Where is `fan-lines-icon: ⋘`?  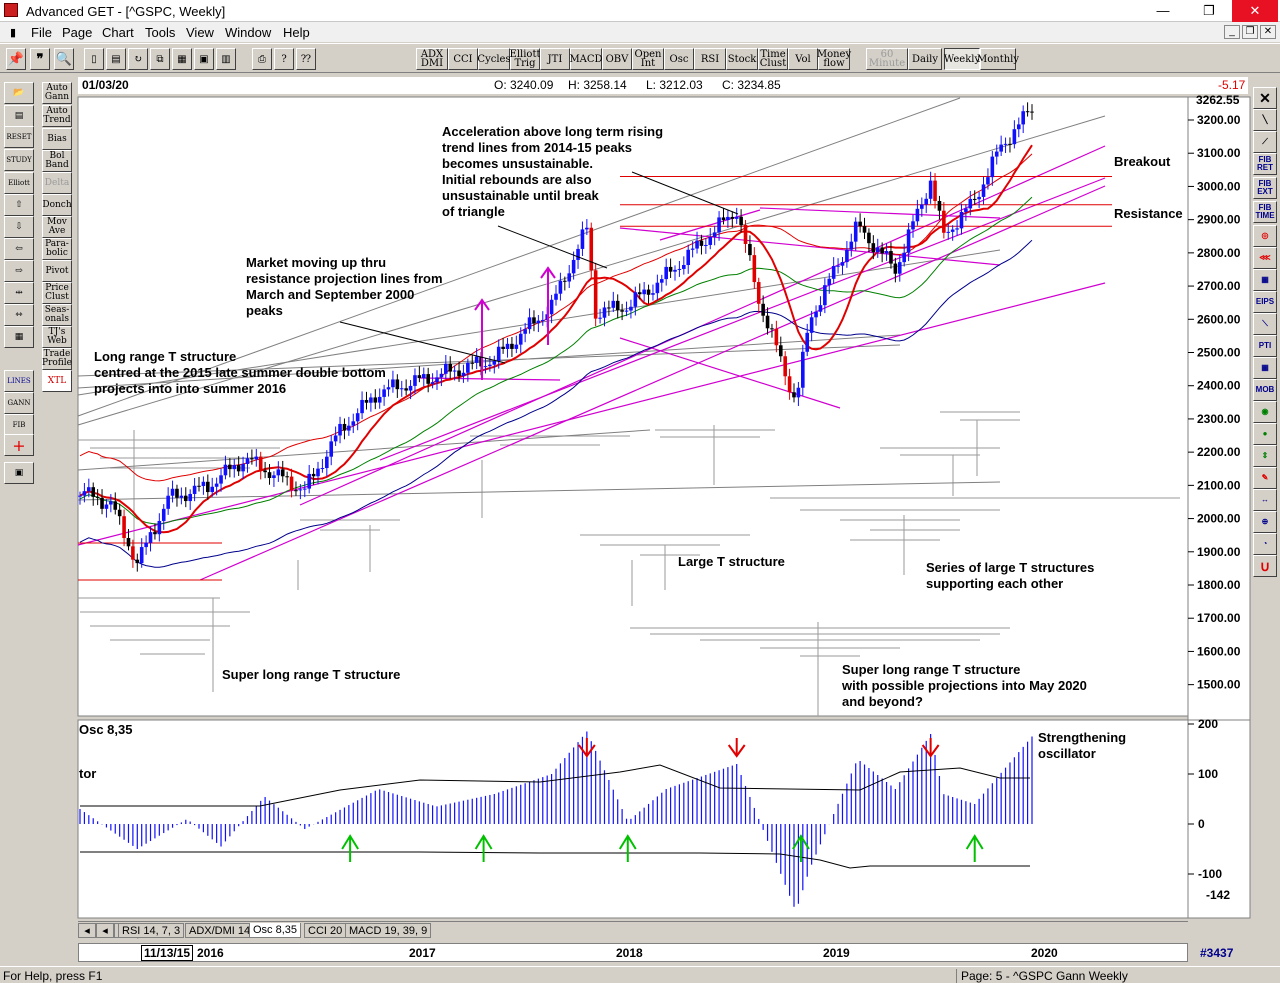 fan-lines-icon: ⋘ is located at coordinates (1265, 258).